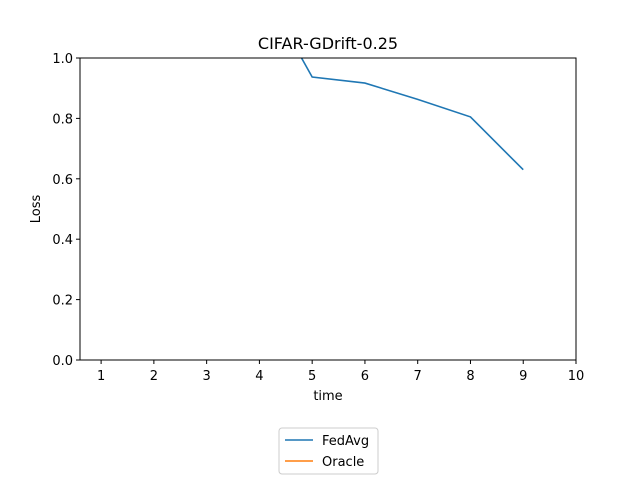 The width and height of the screenshot is (640, 480). What do you see at coordinates (418, 376) in the screenshot?
I see `x-tick-label: 7` at bounding box center [418, 376].